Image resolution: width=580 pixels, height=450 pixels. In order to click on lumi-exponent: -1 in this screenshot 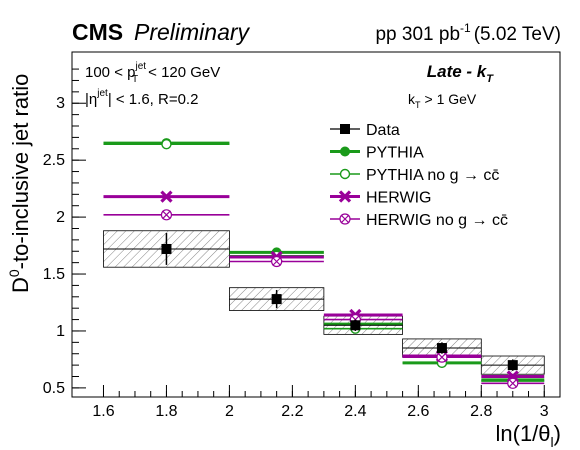, I will do `click(465, 28)`.